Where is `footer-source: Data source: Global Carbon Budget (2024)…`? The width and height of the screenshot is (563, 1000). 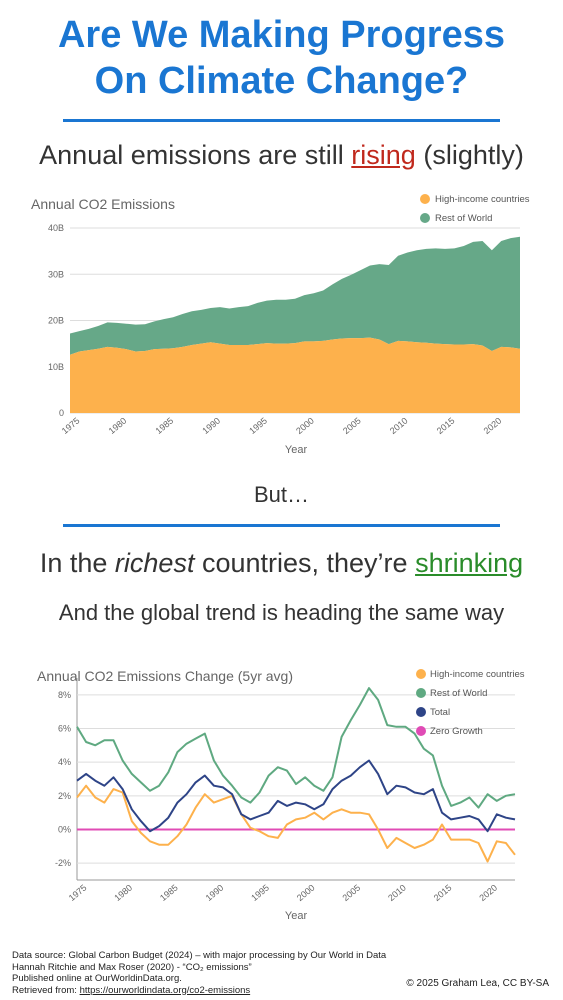 footer-source: Data source: Global Carbon Budget (2024)… is located at coordinates (199, 973).